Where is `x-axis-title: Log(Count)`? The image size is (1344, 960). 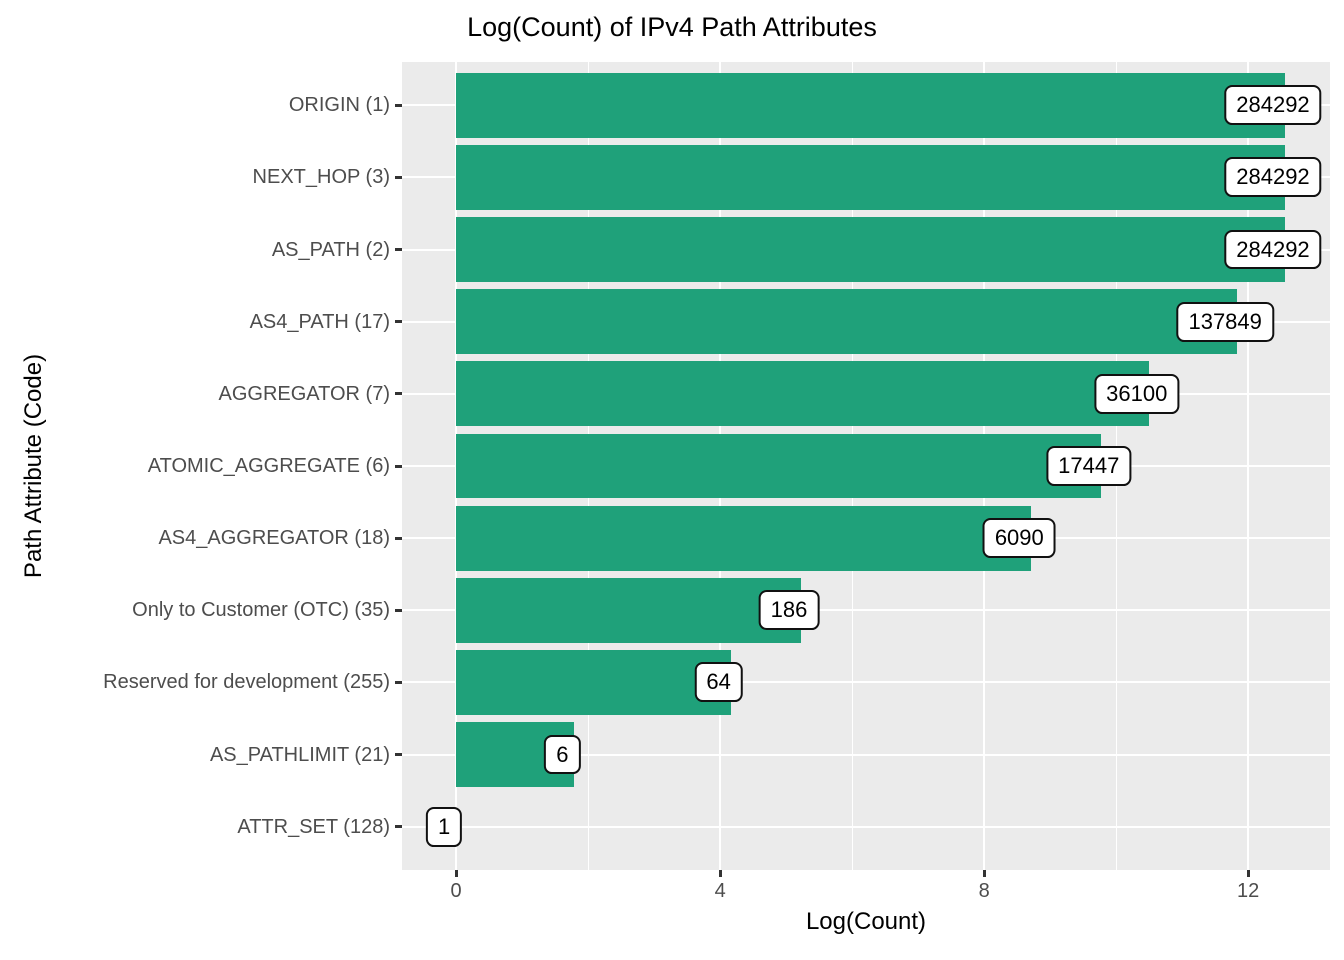 x-axis-title: Log(Count) is located at coordinates (866, 921).